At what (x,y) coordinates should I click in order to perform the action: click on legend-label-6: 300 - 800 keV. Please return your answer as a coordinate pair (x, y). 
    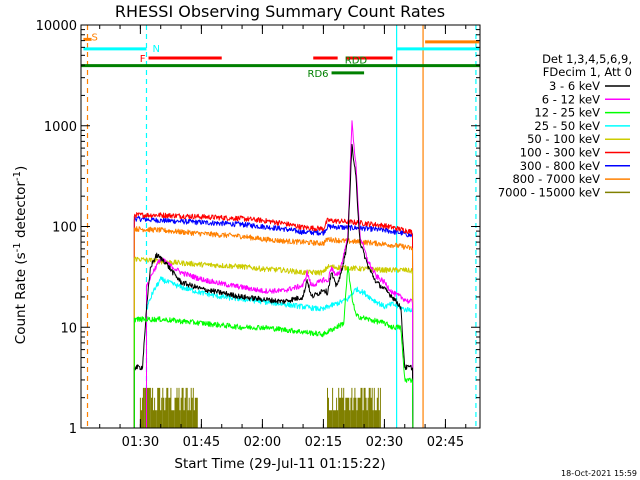
    Looking at the image, I should click on (560, 166).